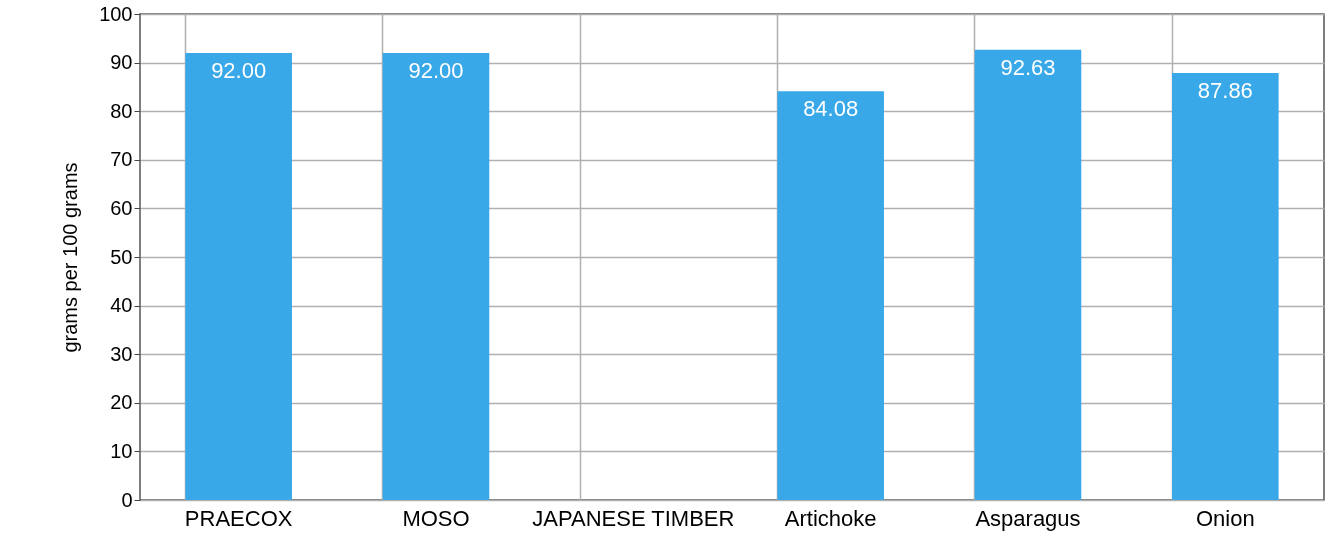 This screenshot has width=1339, height=551. I want to click on x-tick-label: MOSO, so click(436, 518).